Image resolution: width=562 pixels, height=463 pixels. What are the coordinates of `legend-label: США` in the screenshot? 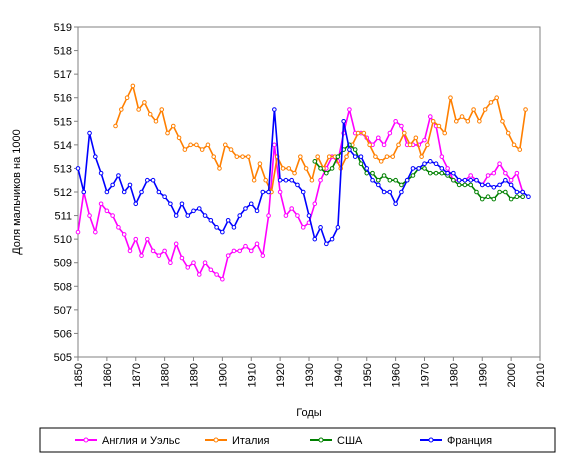 It's located at (350, 441).